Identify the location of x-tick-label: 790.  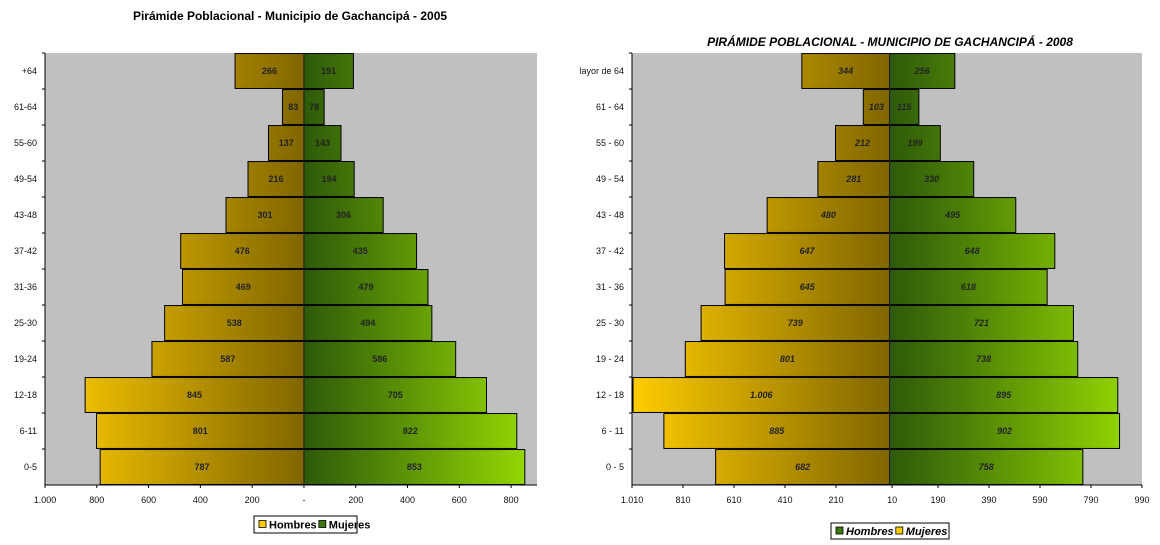
(1090, 500).